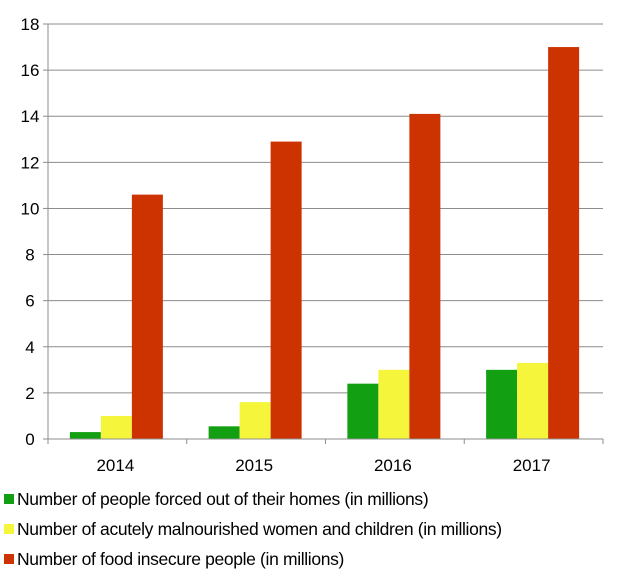 This screenshot has width=630, height=576. Describe the element at coordinates (29, 439) in the screenshot. I see `y-tick-label: 0` at that location.